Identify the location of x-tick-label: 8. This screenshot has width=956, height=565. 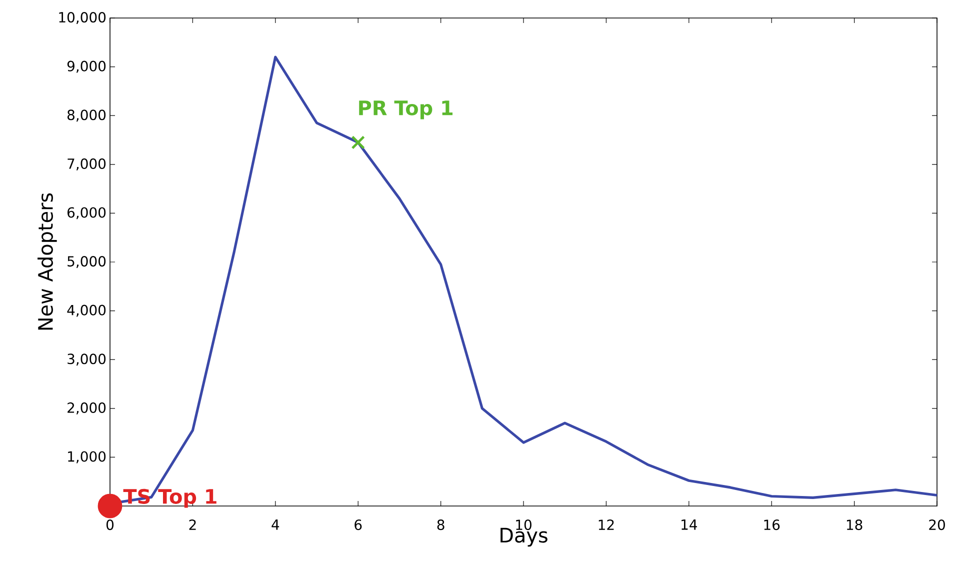
(440, 525).